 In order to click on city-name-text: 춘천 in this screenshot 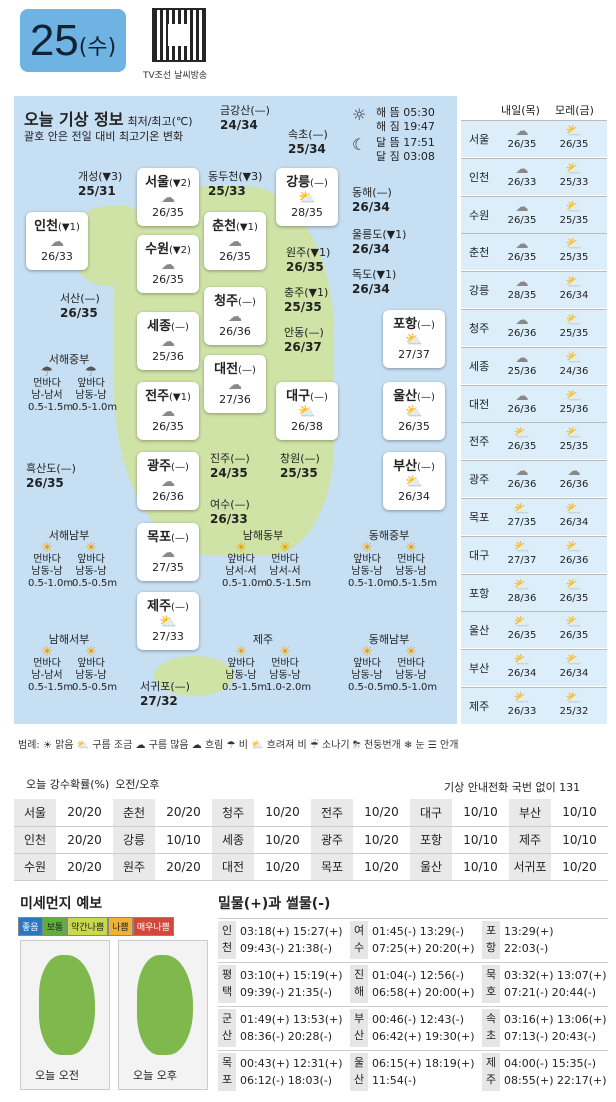, I will do `click(224, 226)`.